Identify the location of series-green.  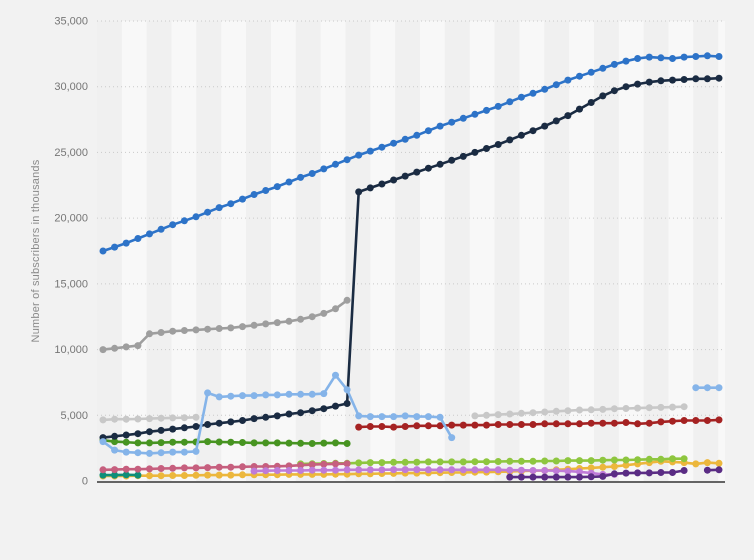
(225, 441).